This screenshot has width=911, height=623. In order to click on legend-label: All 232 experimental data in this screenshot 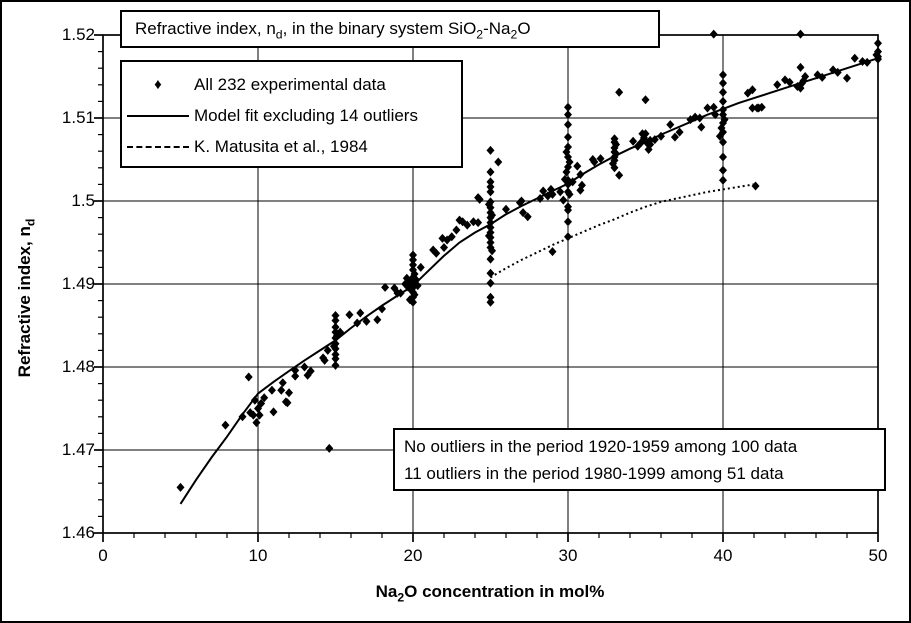, I will do `click(290, 84)`.